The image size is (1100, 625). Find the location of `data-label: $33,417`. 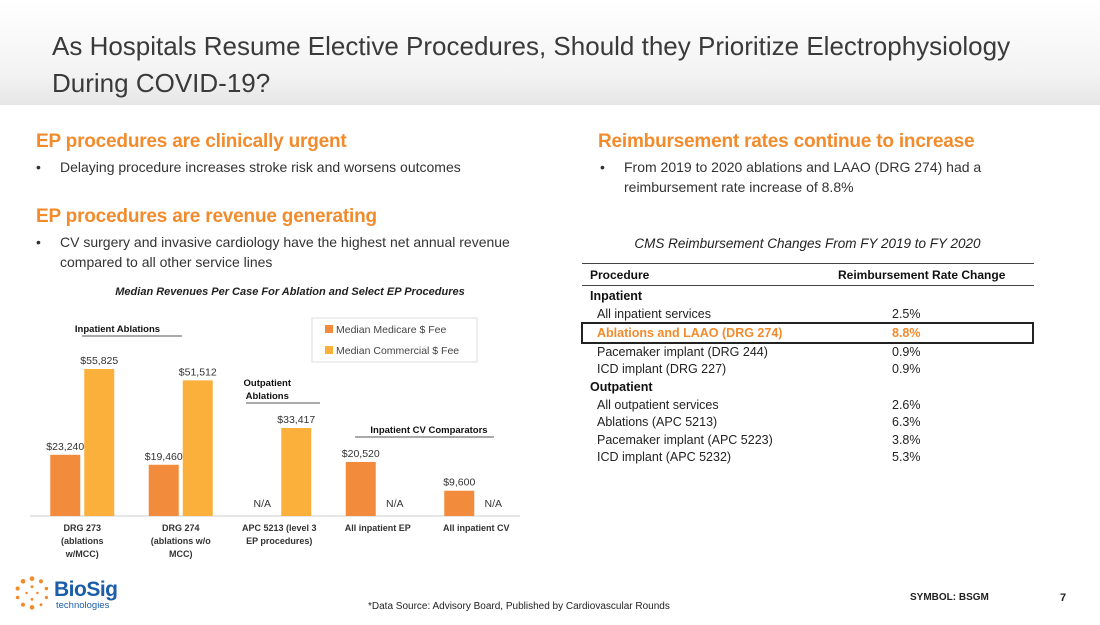

data-label: $33,417 is located at coordinates (296, 420).